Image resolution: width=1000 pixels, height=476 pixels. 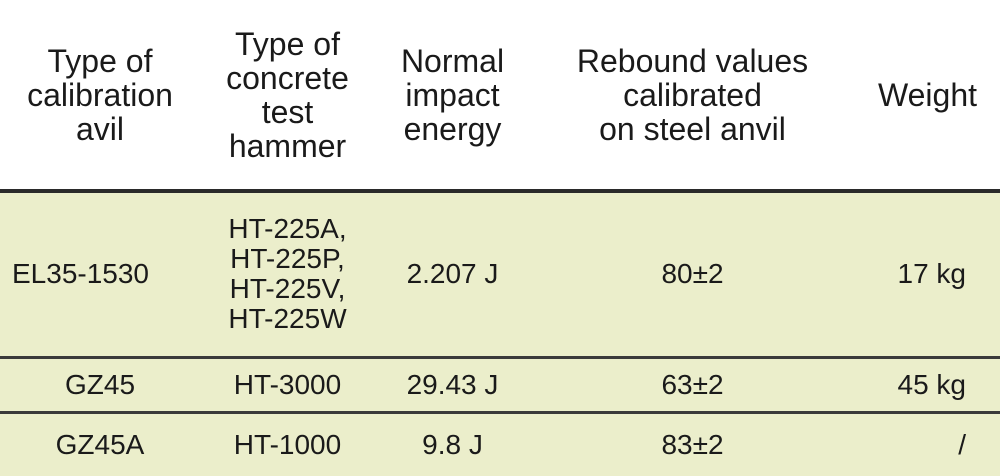 I want to click on cell-energy: 29.43 J, so click(x=452, y=383).